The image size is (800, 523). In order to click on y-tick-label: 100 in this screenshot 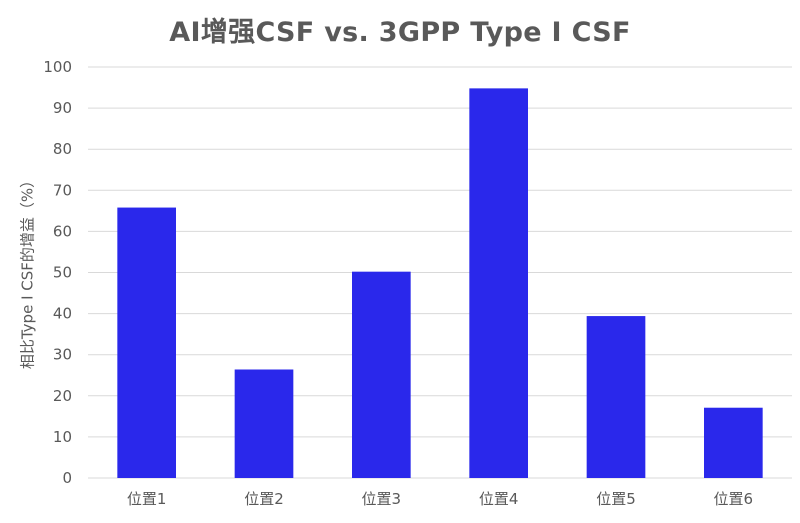, I will do `click(57, 67)`.